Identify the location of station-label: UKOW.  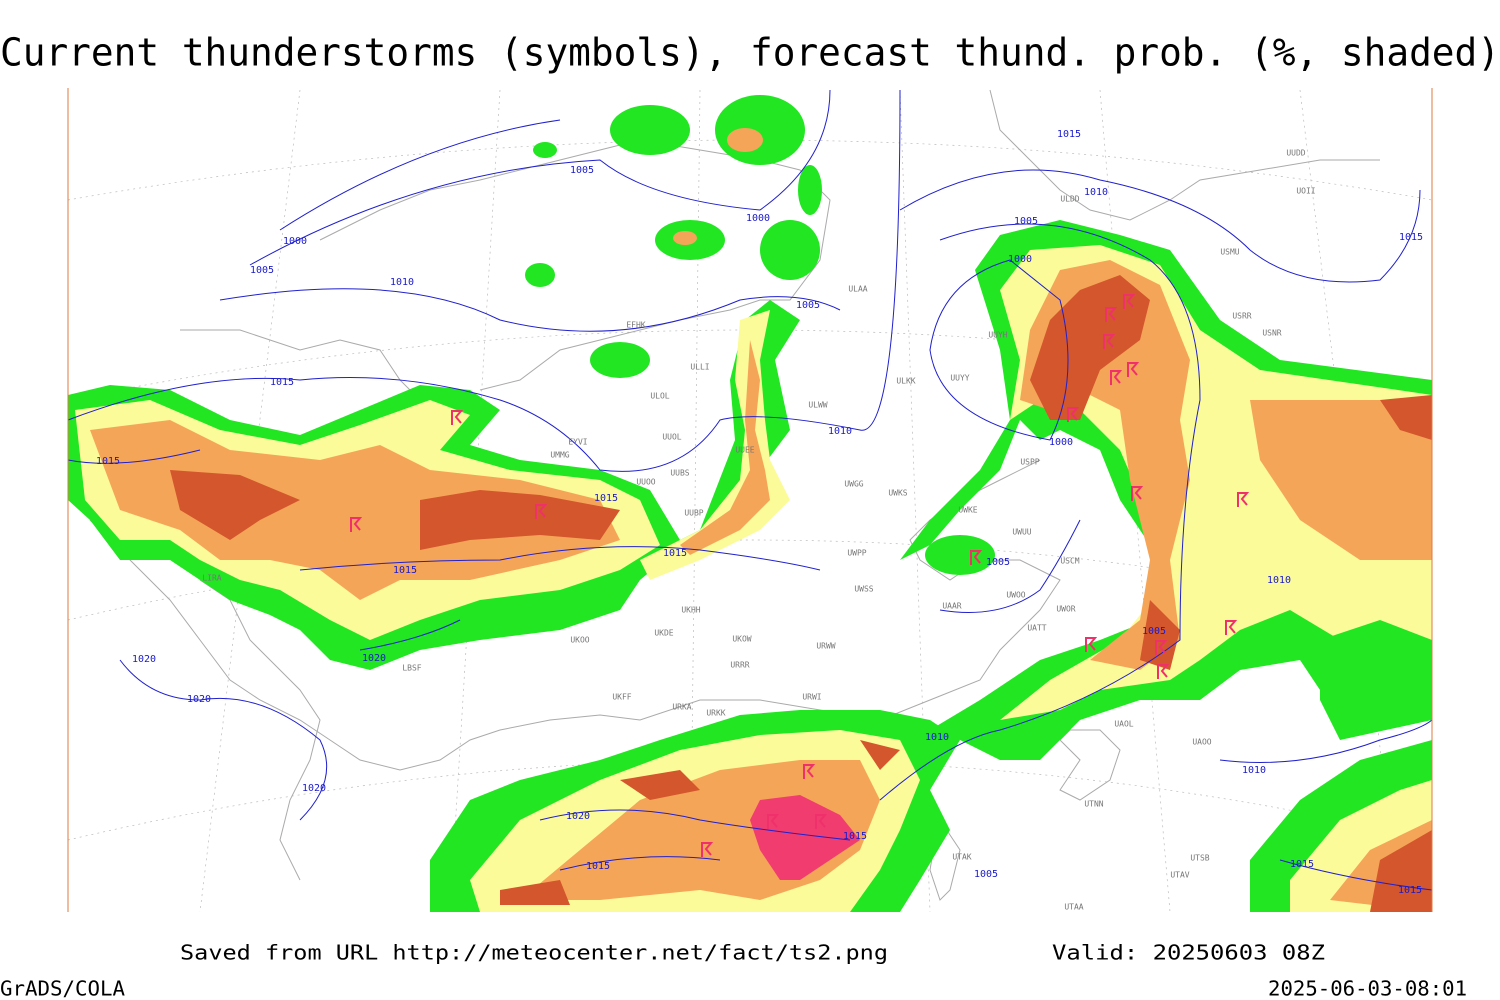
(741, 639).